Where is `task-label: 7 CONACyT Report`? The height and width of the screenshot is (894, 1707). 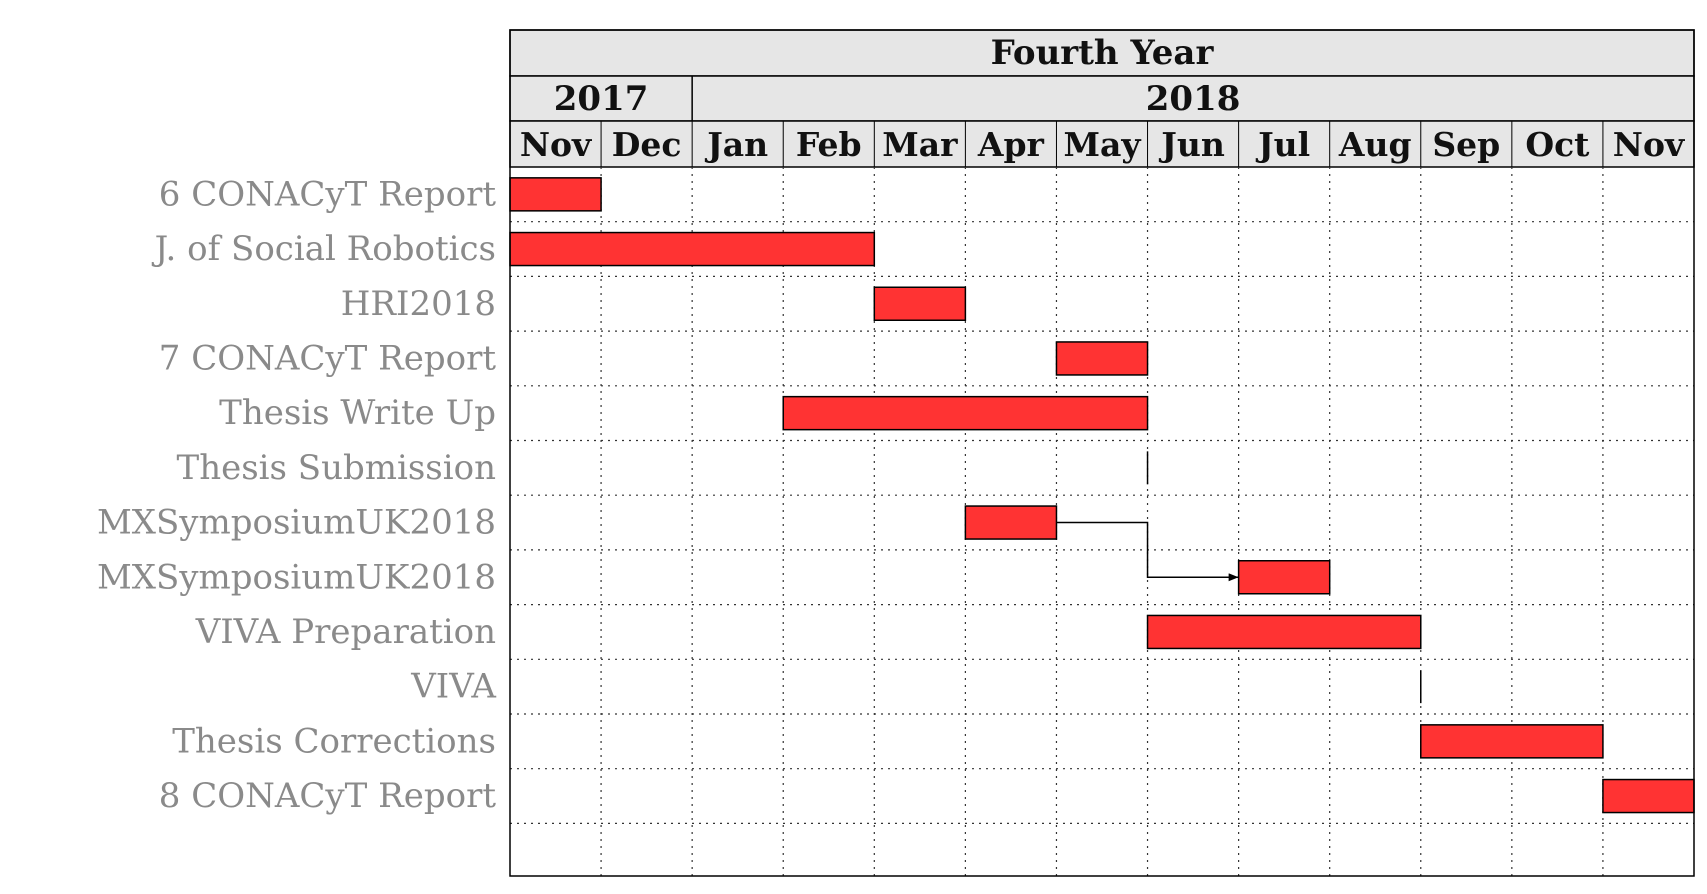 task-label: 7 CONACyT Report is located at coordinates (328, 358).